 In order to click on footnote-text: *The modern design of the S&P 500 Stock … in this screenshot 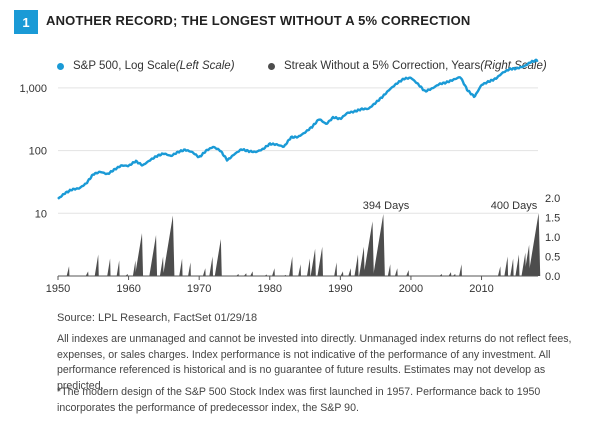, I will do `click(299, 400)`.